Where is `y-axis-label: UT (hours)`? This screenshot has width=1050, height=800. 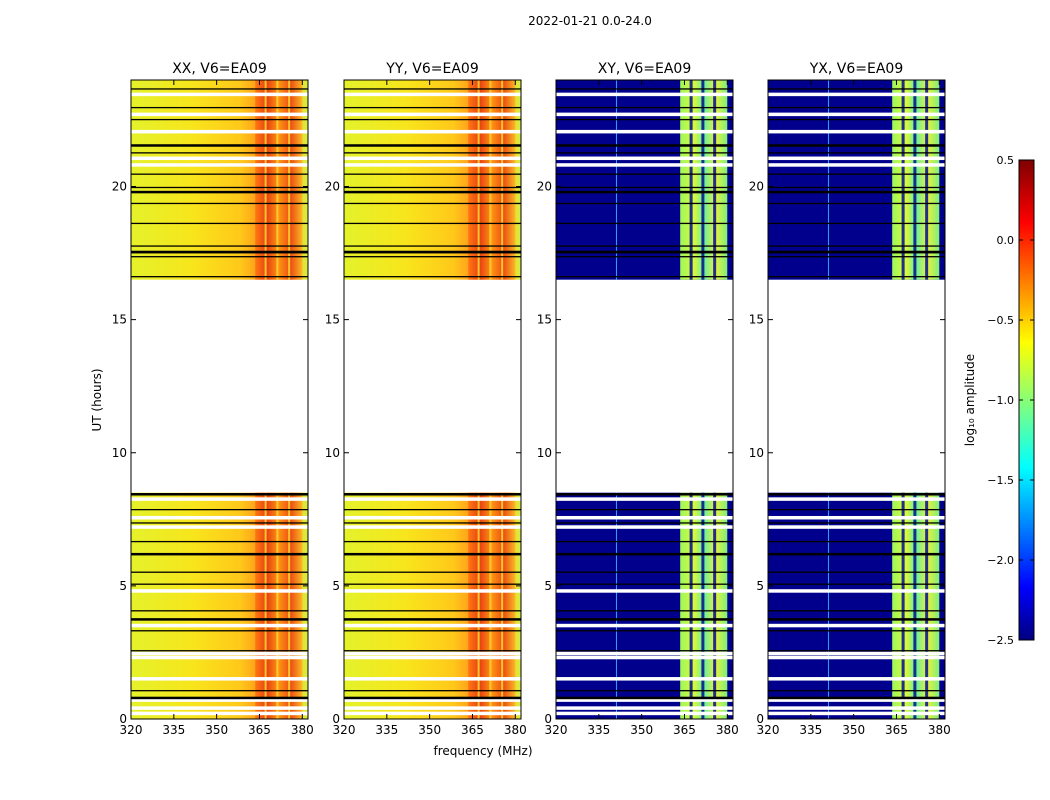
y-axis-label: UT (hours) is located at coordinates (97, 399).